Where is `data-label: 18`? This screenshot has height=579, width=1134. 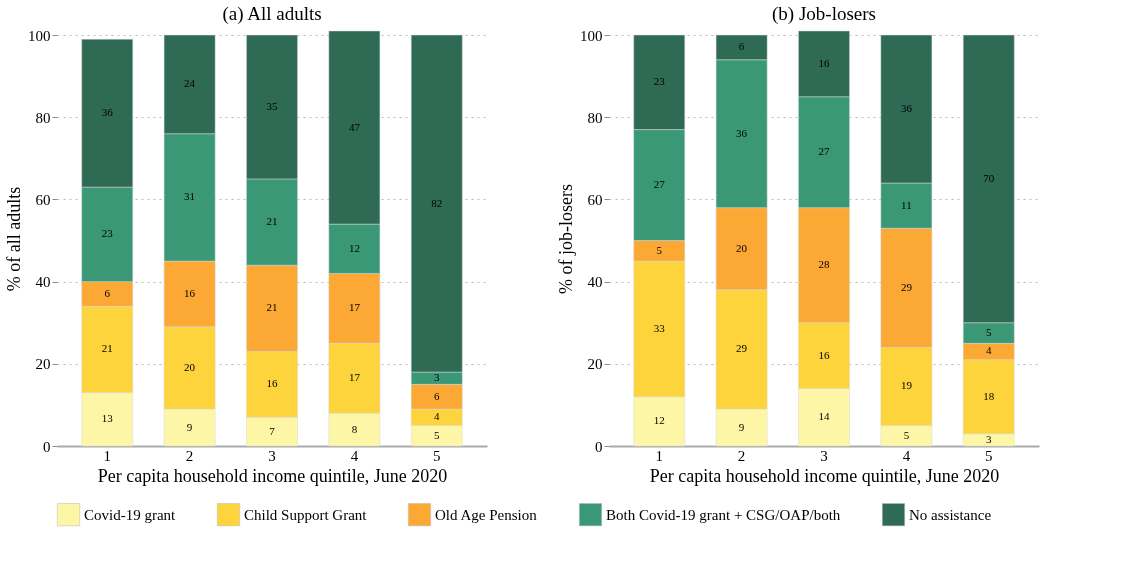 data-label: 18 is located at coordinates (989, 395).